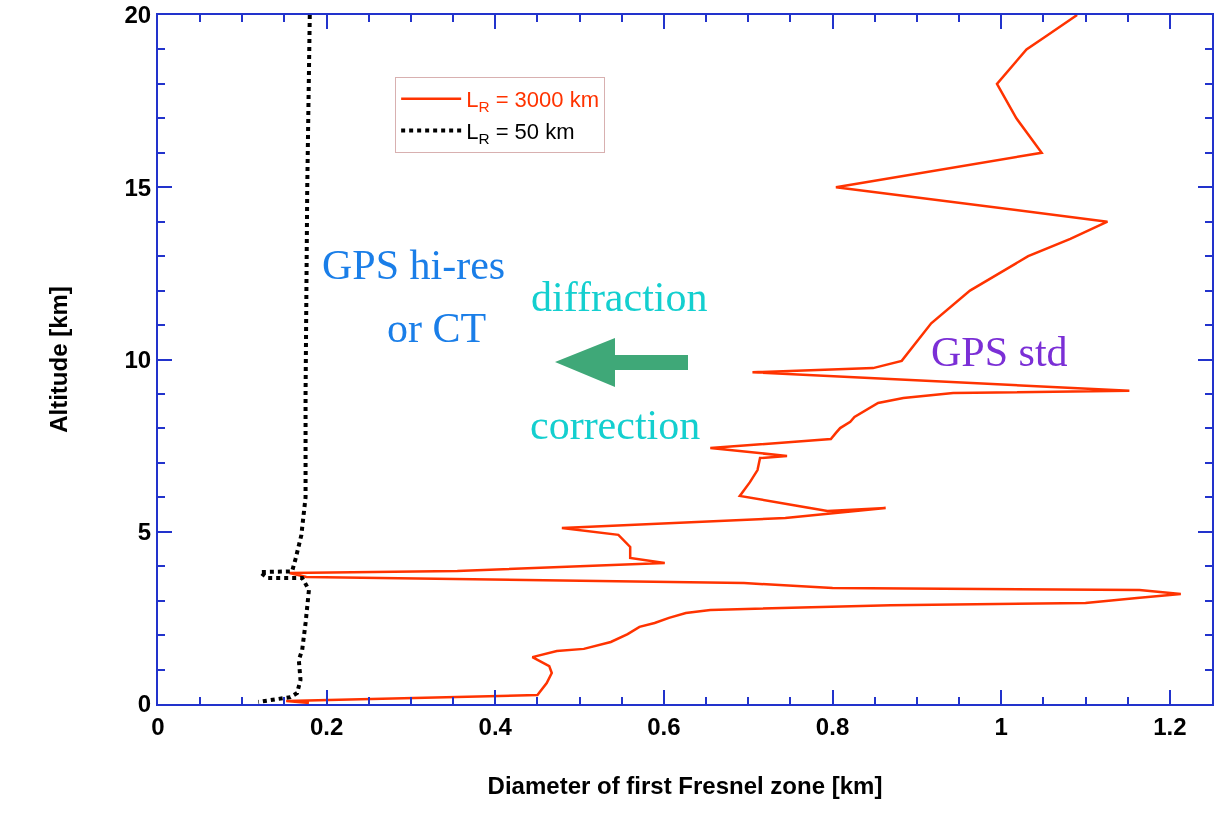  Describe the element at coordinates (1170, 726) in the screenshot. I see `x-tick-label: 1.2` at that location.